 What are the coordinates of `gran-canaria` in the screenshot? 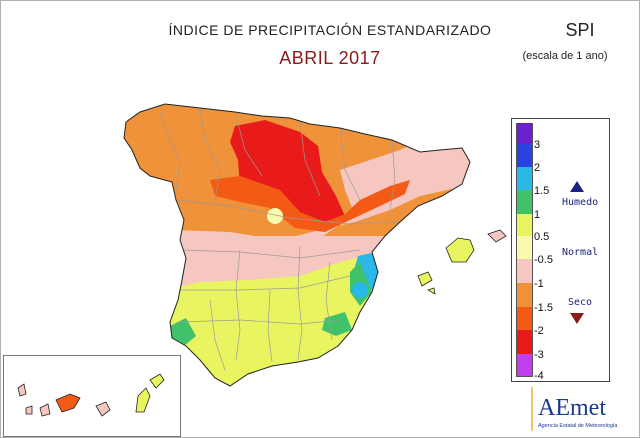 It's located at (103, 409).